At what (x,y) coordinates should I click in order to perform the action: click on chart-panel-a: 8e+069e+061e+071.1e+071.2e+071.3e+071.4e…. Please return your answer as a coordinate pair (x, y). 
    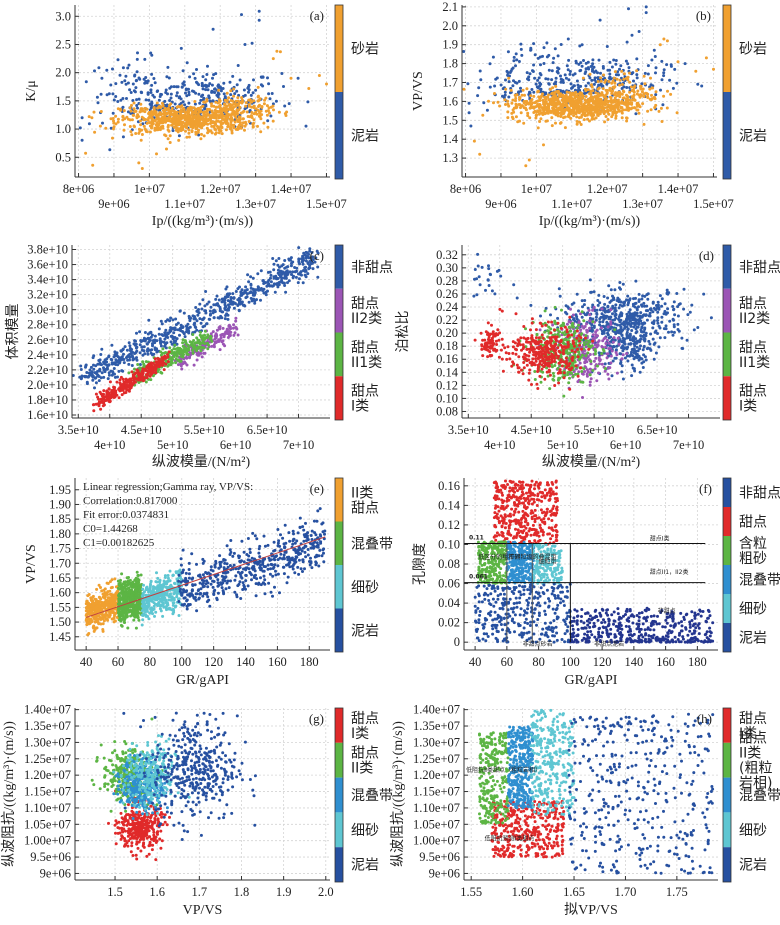
    Looking at the image, I should click on (201, 116).